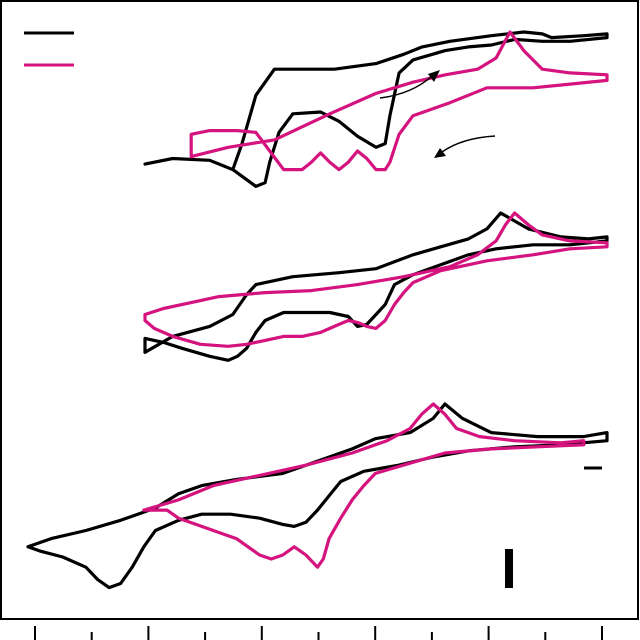 Image resolution: width=640 pixels, height=640 pixels. What do you see at coordinates (440, 153) in the screenshot?
I see `reverse-scan-arrowhead` at bounding box center [440, 153].